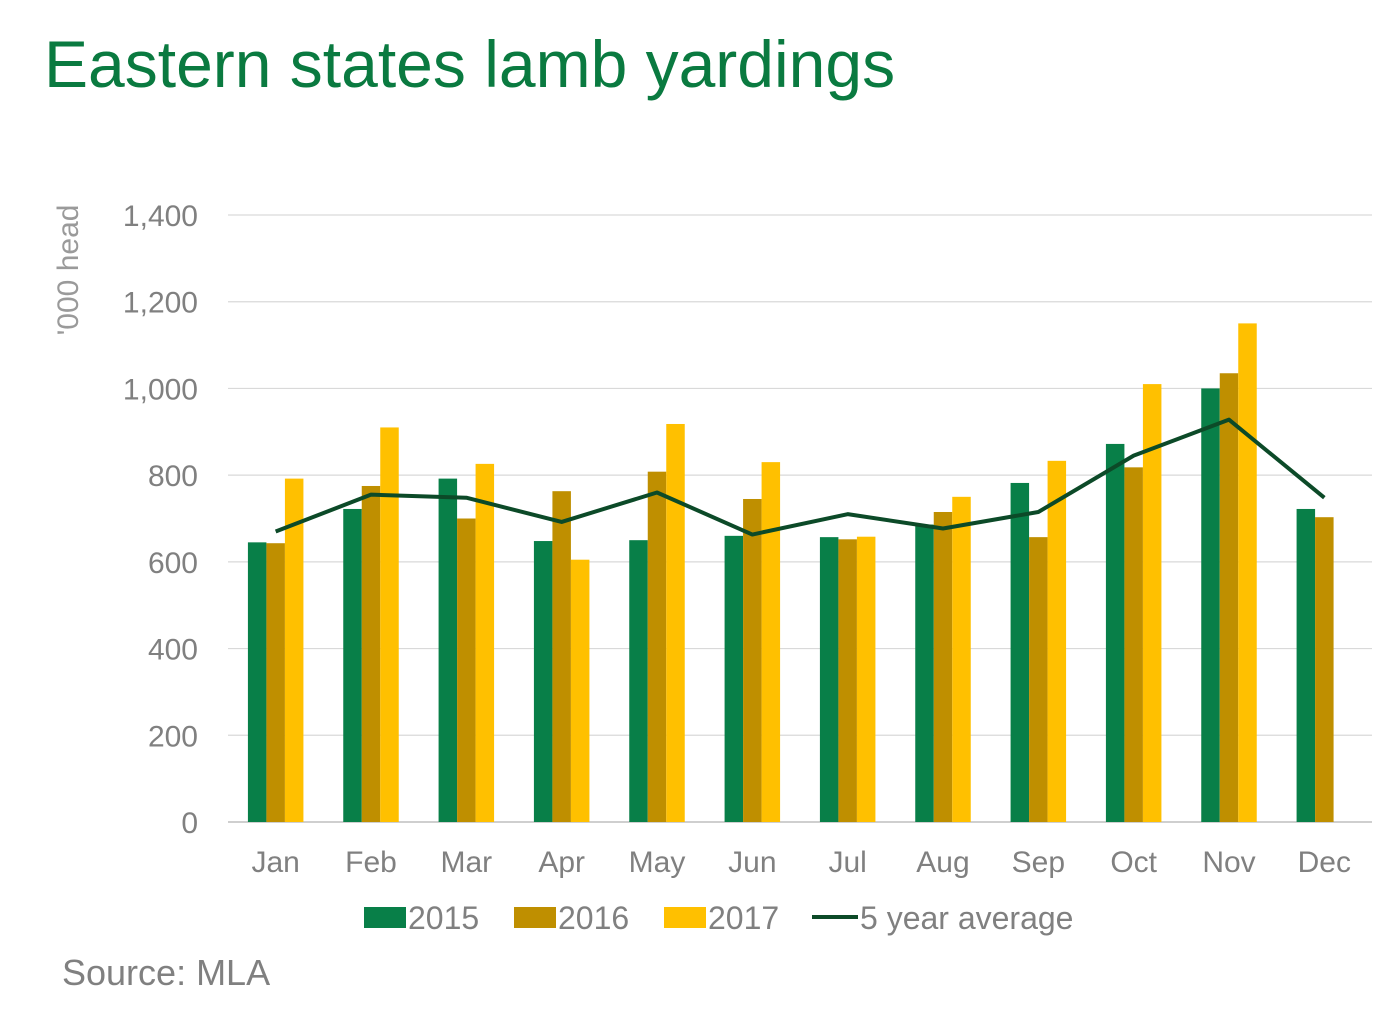  Describe the element at coordinates (1210, 605) in the screenshot. I see `bar-2015-Nov` at that location.